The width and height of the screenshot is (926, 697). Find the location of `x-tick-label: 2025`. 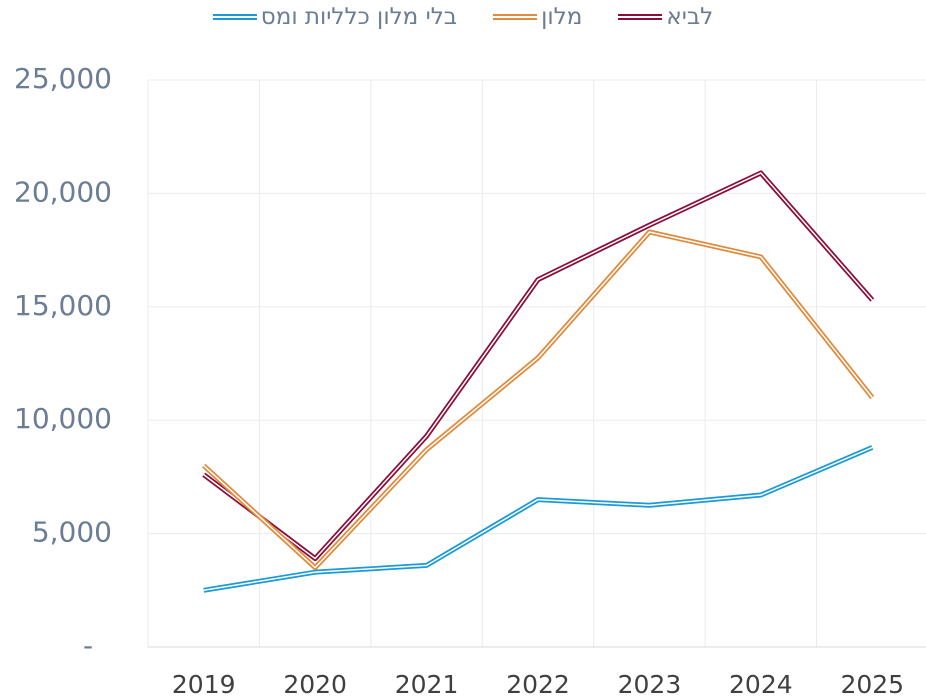

x-tick-label: 2025 is located at coordinates (872, 683).